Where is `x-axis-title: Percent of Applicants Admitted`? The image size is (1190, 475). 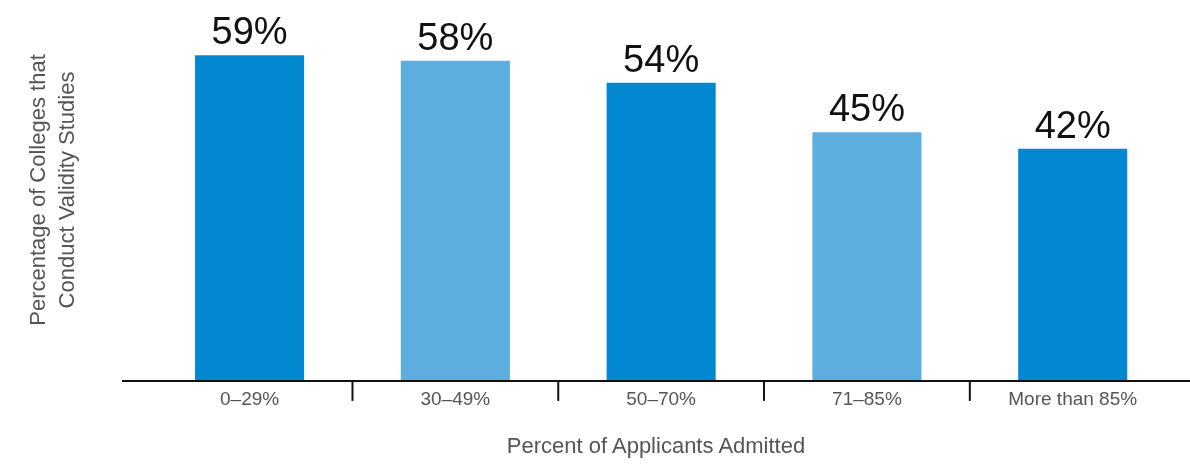 x-axis-title: Percent of Applicants Admitted is located at coordinates (656, 446).